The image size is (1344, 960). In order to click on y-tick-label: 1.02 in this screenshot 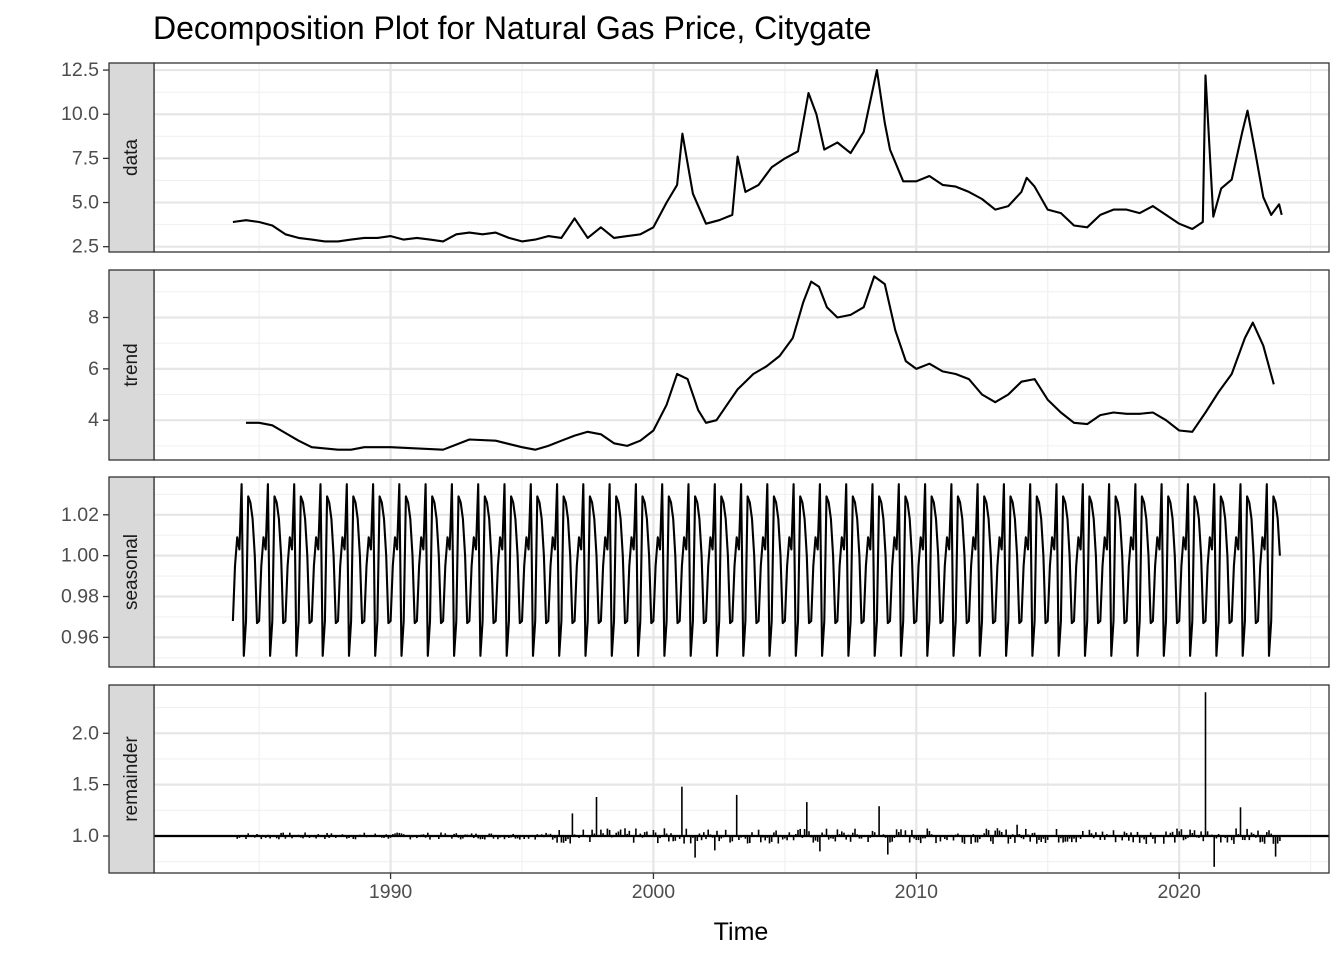, I will do `click(80, 515)`.